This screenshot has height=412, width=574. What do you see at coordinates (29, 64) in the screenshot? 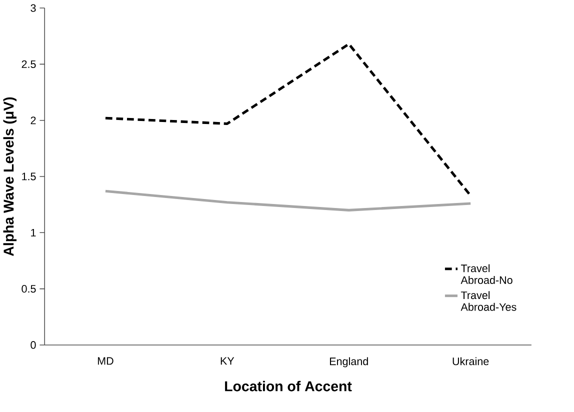
I see `y-tick-label: 2.5` at bounding box center [29, 64].